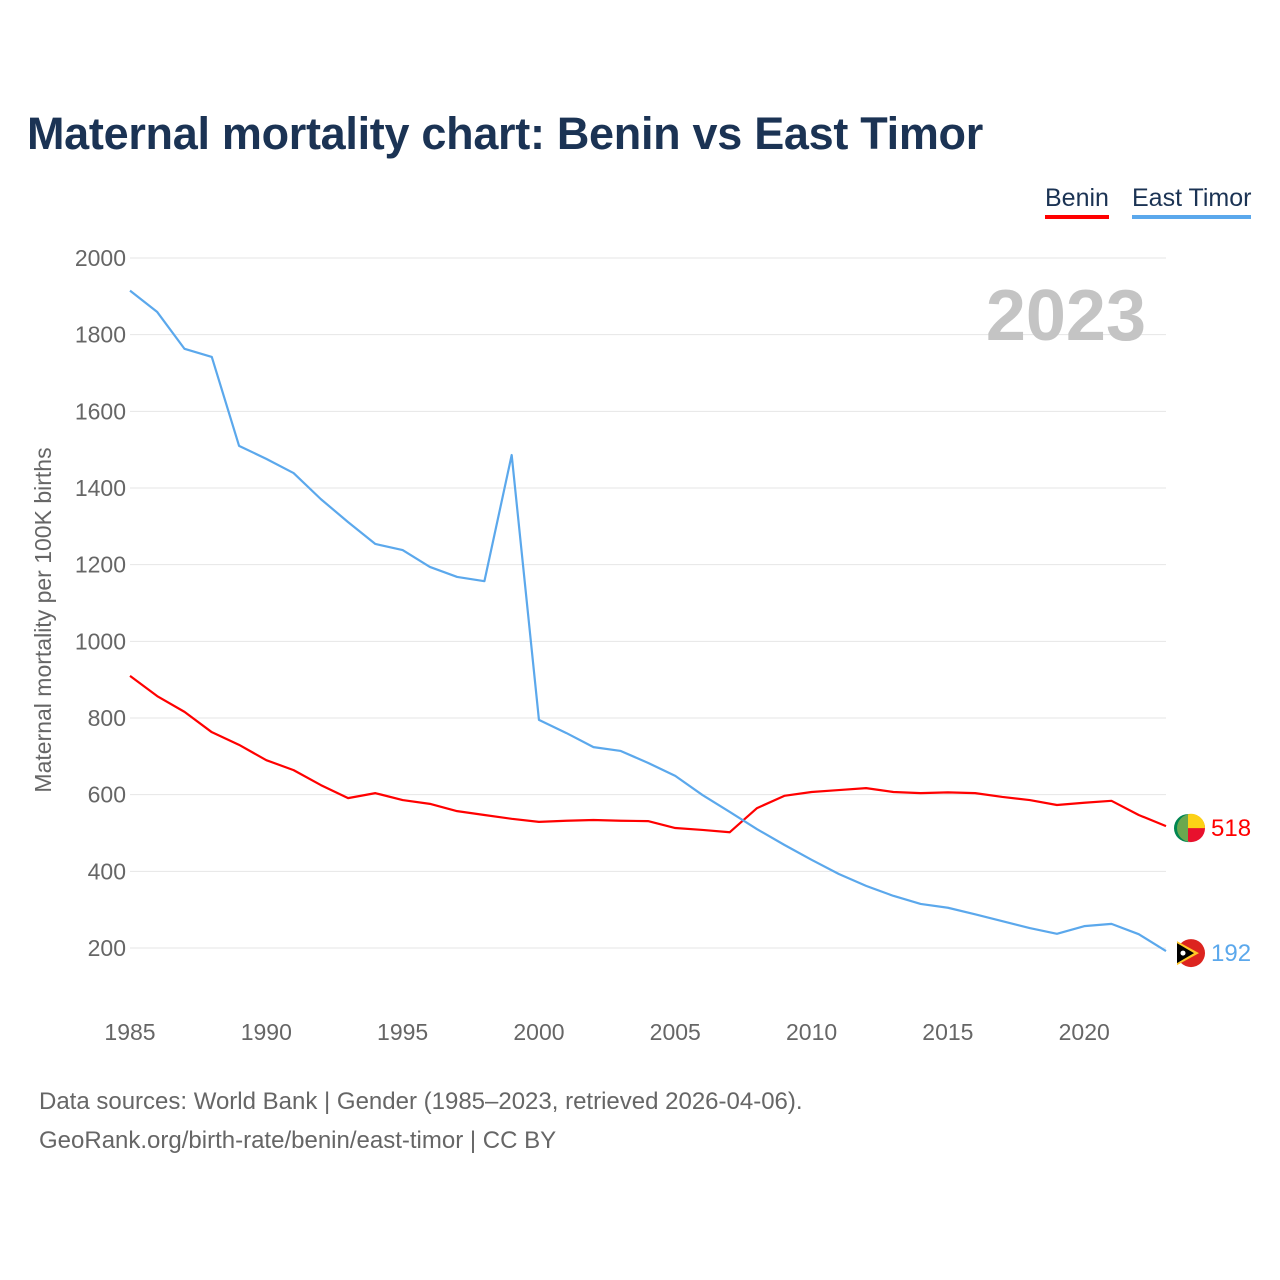  Describe the element at coordinates (1183, 953) in the screenshot. I see `east-timor-flag-star` at that location.